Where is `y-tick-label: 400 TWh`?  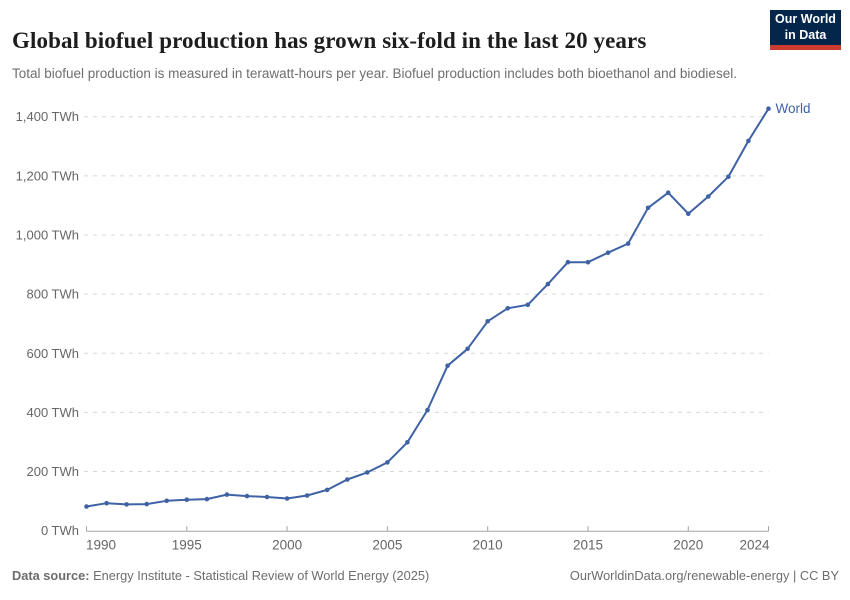
y-tick-label: 400 TWh is located at coordinates (52, 412).